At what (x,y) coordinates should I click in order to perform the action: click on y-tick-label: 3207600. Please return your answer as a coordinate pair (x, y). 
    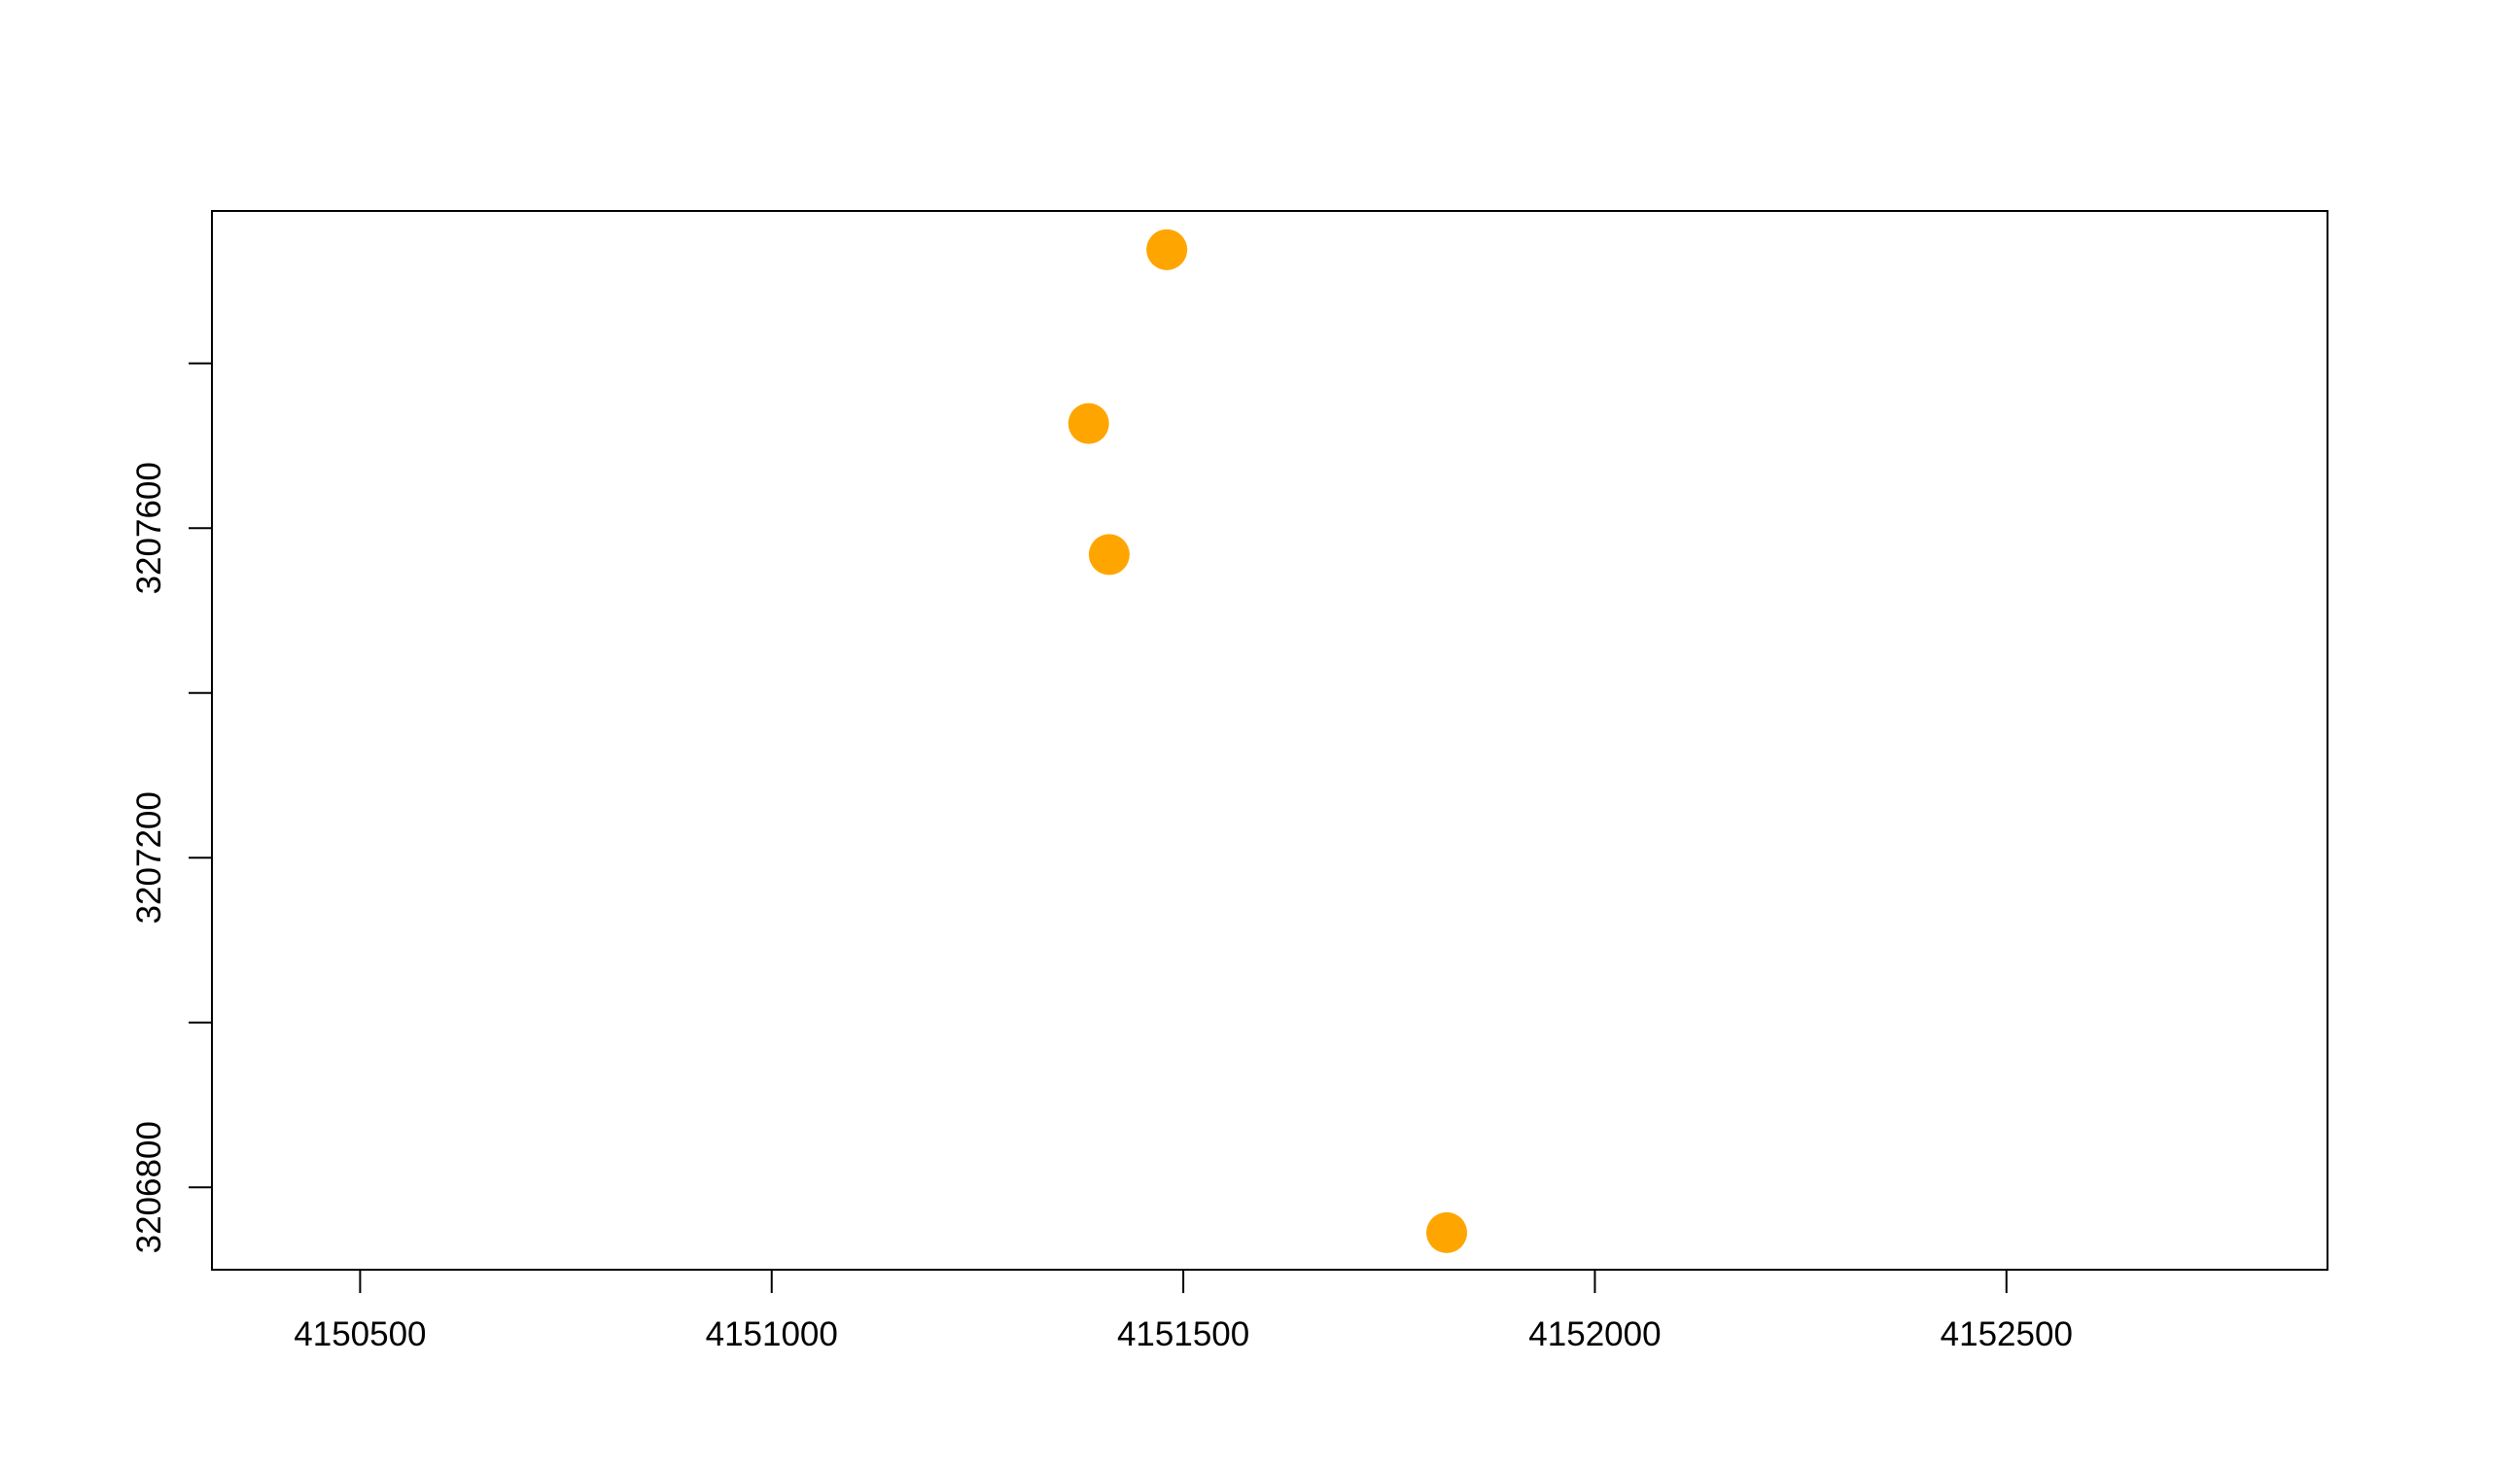
    Looking at the image, I should click on (149, 528).